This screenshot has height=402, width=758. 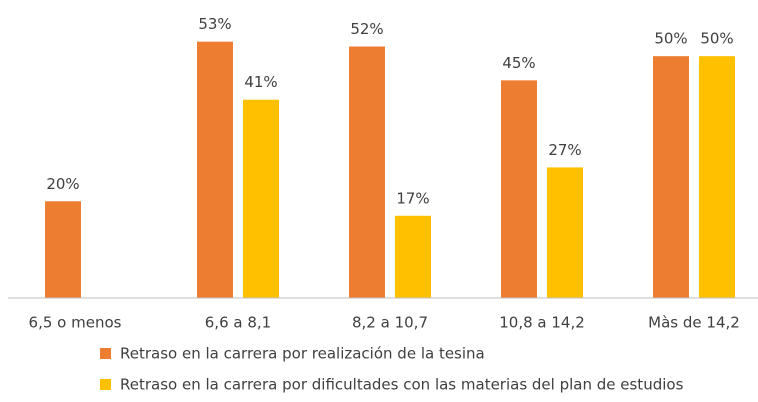 I want to click on value-label: 41%, so click(x=260, y=82).